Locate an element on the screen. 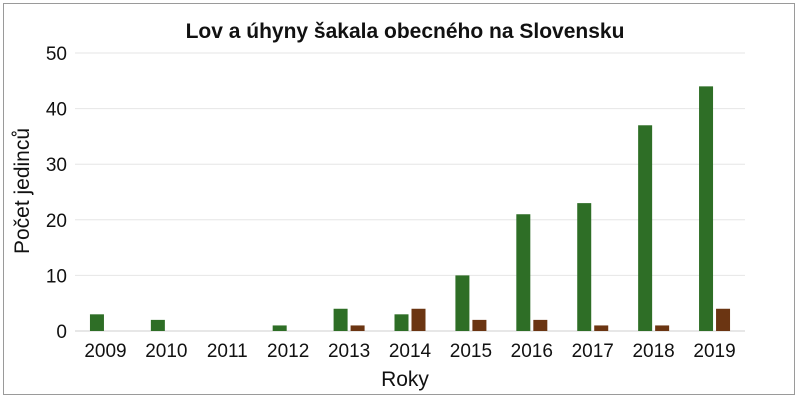 The height and width of the screenshot is (400, 800). x-tick-label: 2014 is located at coordinates (410, 351).